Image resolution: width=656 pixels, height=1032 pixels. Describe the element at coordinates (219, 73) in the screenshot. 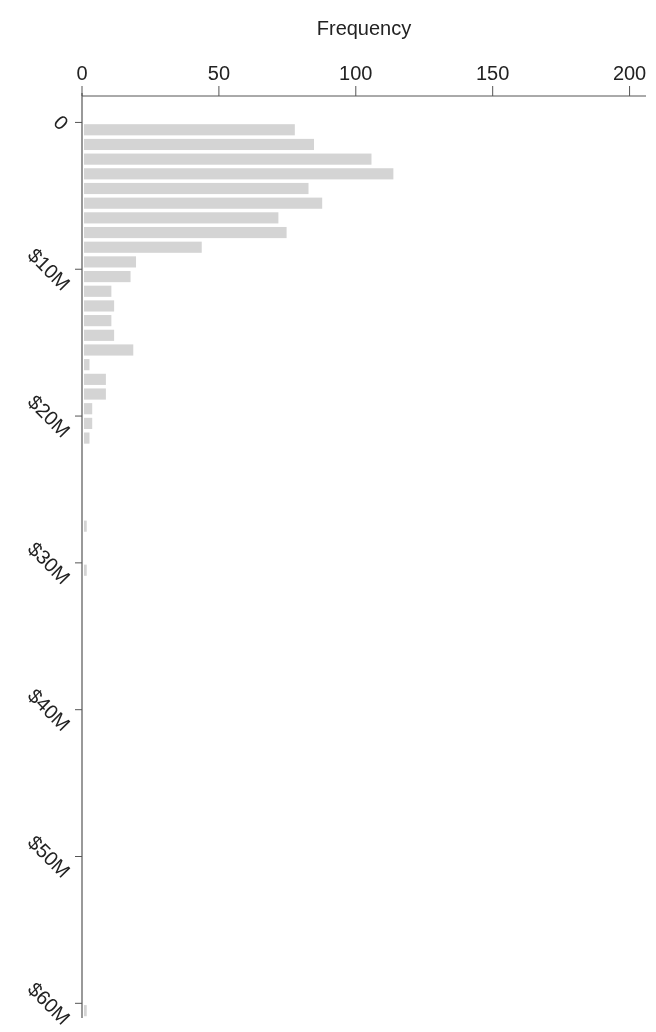

I see `x-tick-label: 50` at that location.